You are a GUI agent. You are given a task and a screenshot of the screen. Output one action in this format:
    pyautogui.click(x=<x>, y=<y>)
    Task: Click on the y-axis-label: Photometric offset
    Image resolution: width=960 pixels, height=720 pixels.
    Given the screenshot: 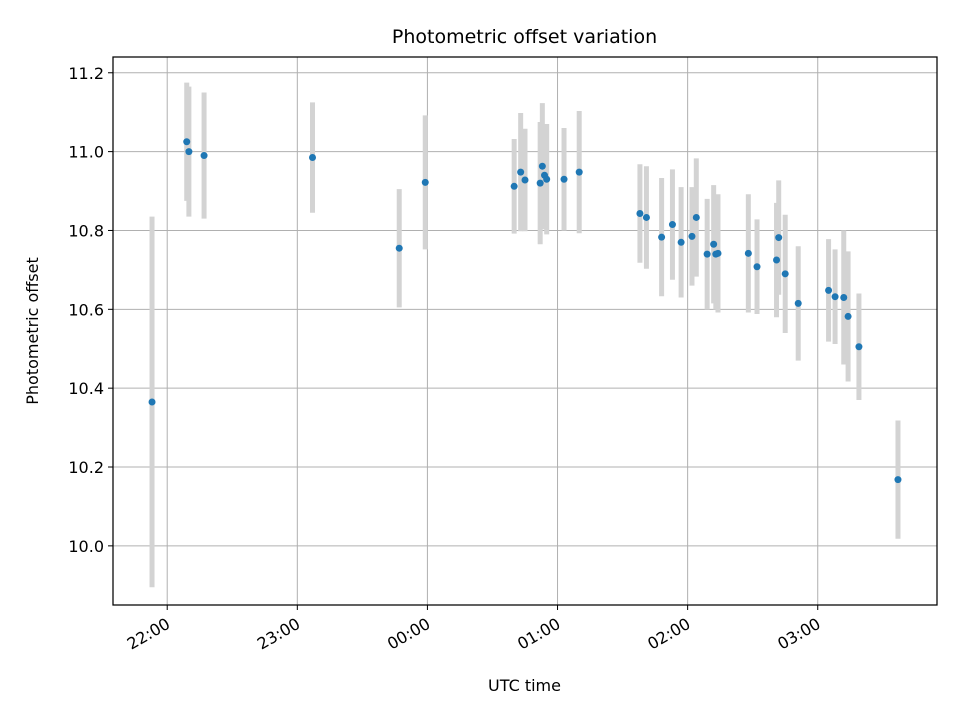 What is the action you would take?
    pyautogui.click(x=32, y=331)
    